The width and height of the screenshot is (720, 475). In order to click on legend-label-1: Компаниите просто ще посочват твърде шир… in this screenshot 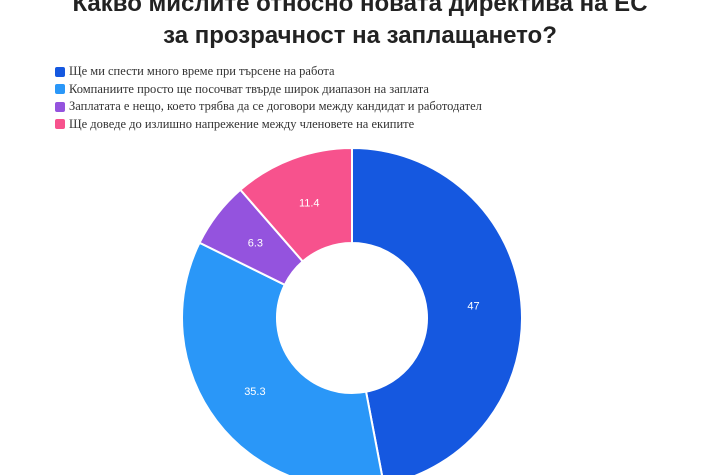, I will do `click(249, 88)`.